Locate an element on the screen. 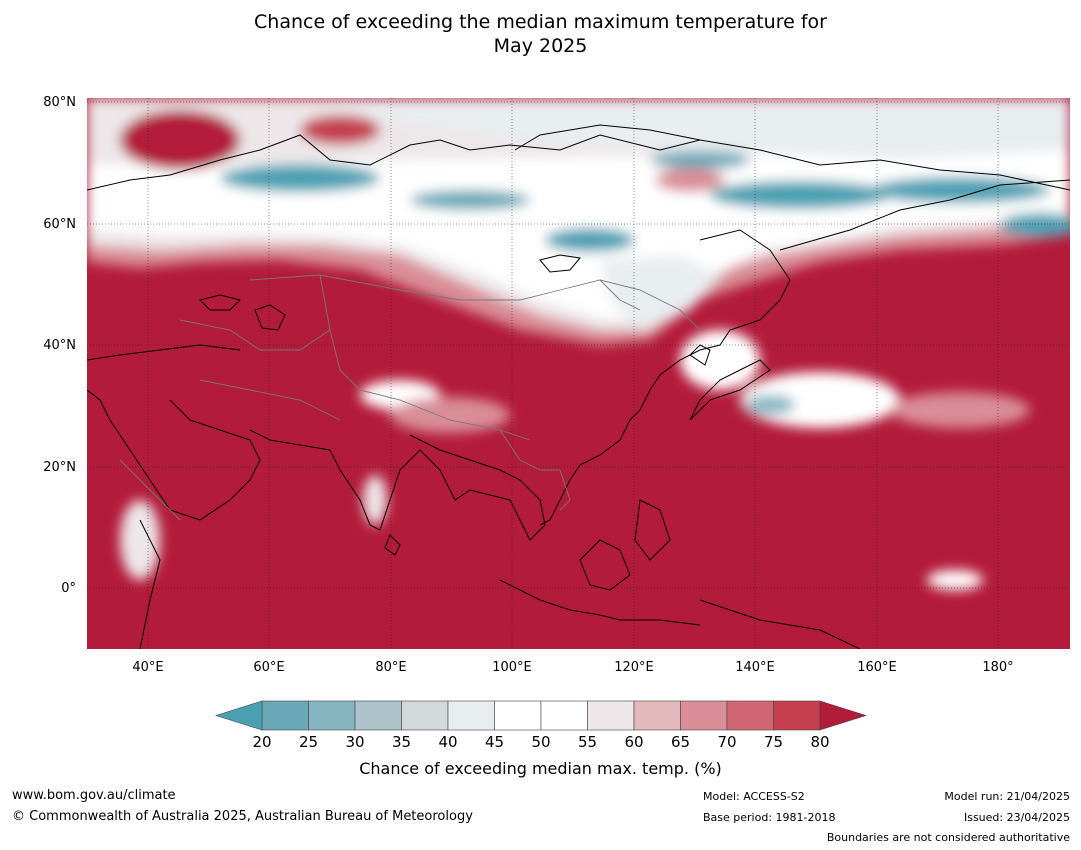 The width and height of the screenshot is (1081, 850). footer-base-period: Base period: 1981-2018 is located at coordinates (769, 817).